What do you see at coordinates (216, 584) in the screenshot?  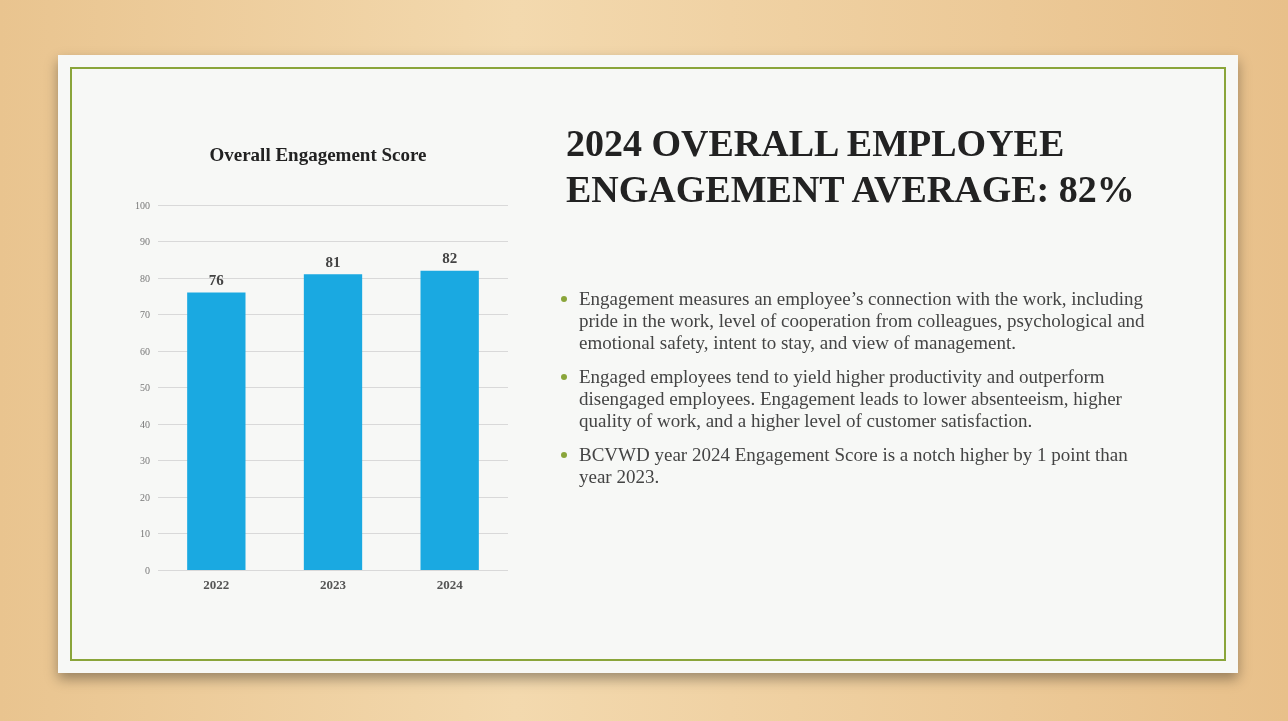 I see `x-tick-label: 2022` at bounding box center [216, 584].